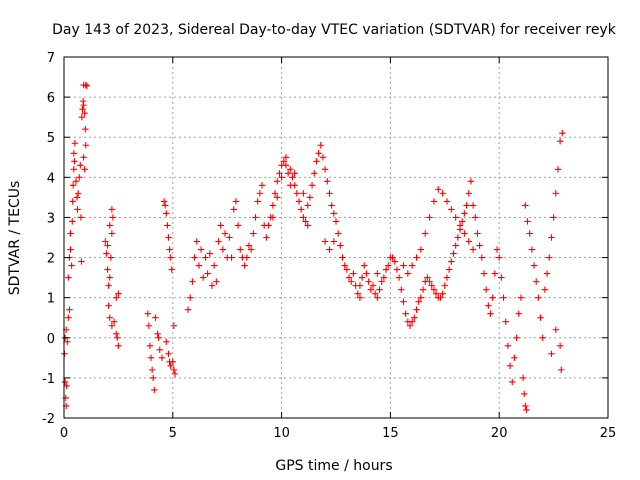  Describe the element at coordinates (51, 58) in the screenshot. I see `y-tick-label: 7` at that location.